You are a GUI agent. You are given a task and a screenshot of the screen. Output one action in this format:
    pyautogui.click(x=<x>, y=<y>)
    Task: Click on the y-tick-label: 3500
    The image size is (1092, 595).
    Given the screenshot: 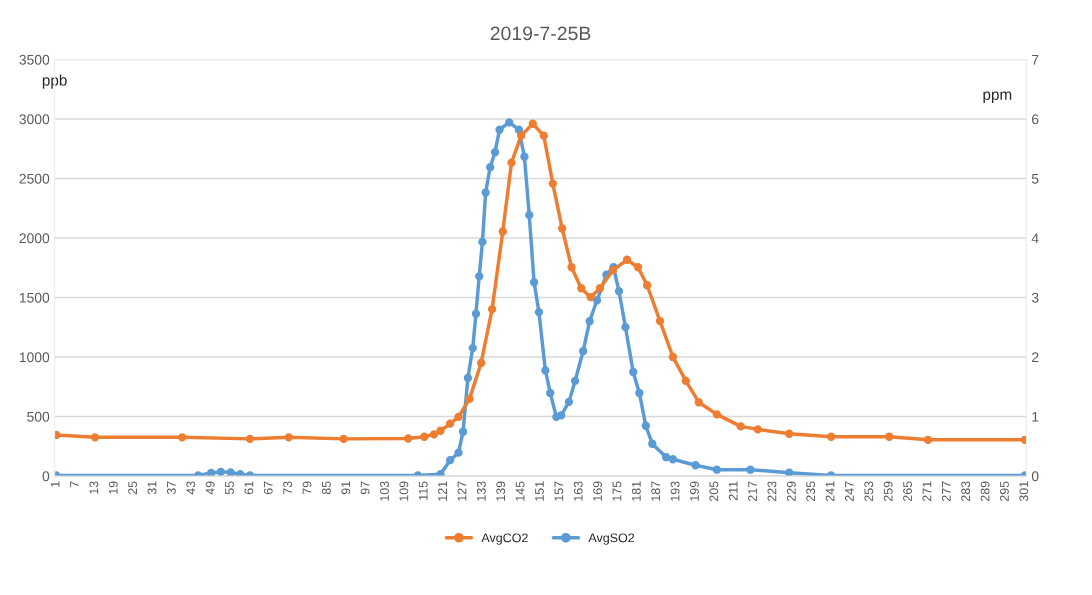 What is the action you would take?
    pyautogui.click(x=34, y=59)
    